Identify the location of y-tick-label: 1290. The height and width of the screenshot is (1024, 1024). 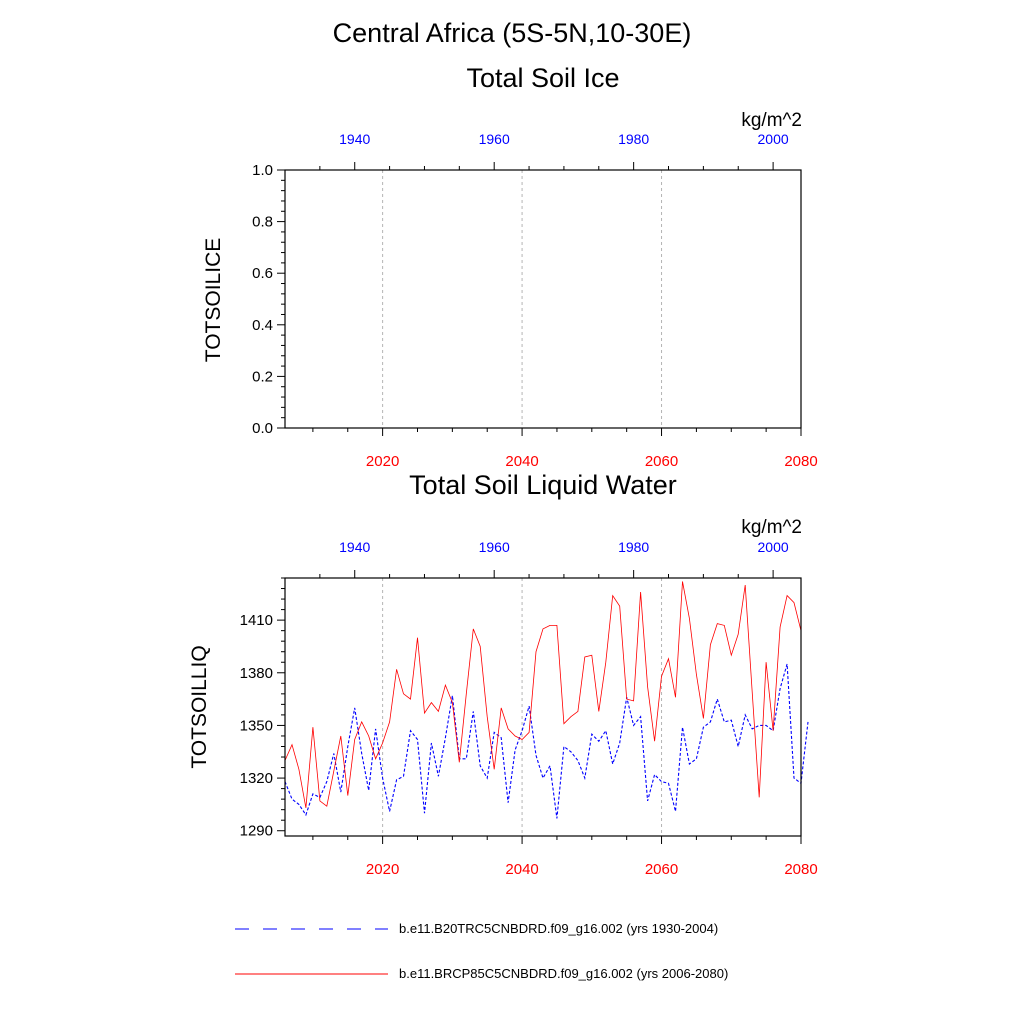
(256, 831).